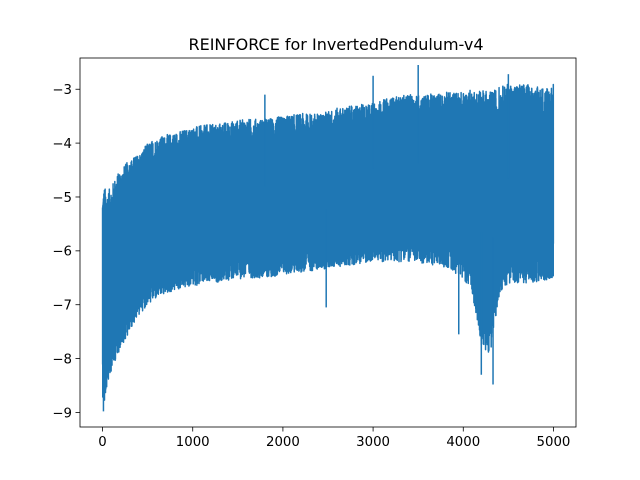  I want to click on x-tick-label: 4000, so click(463, 442).